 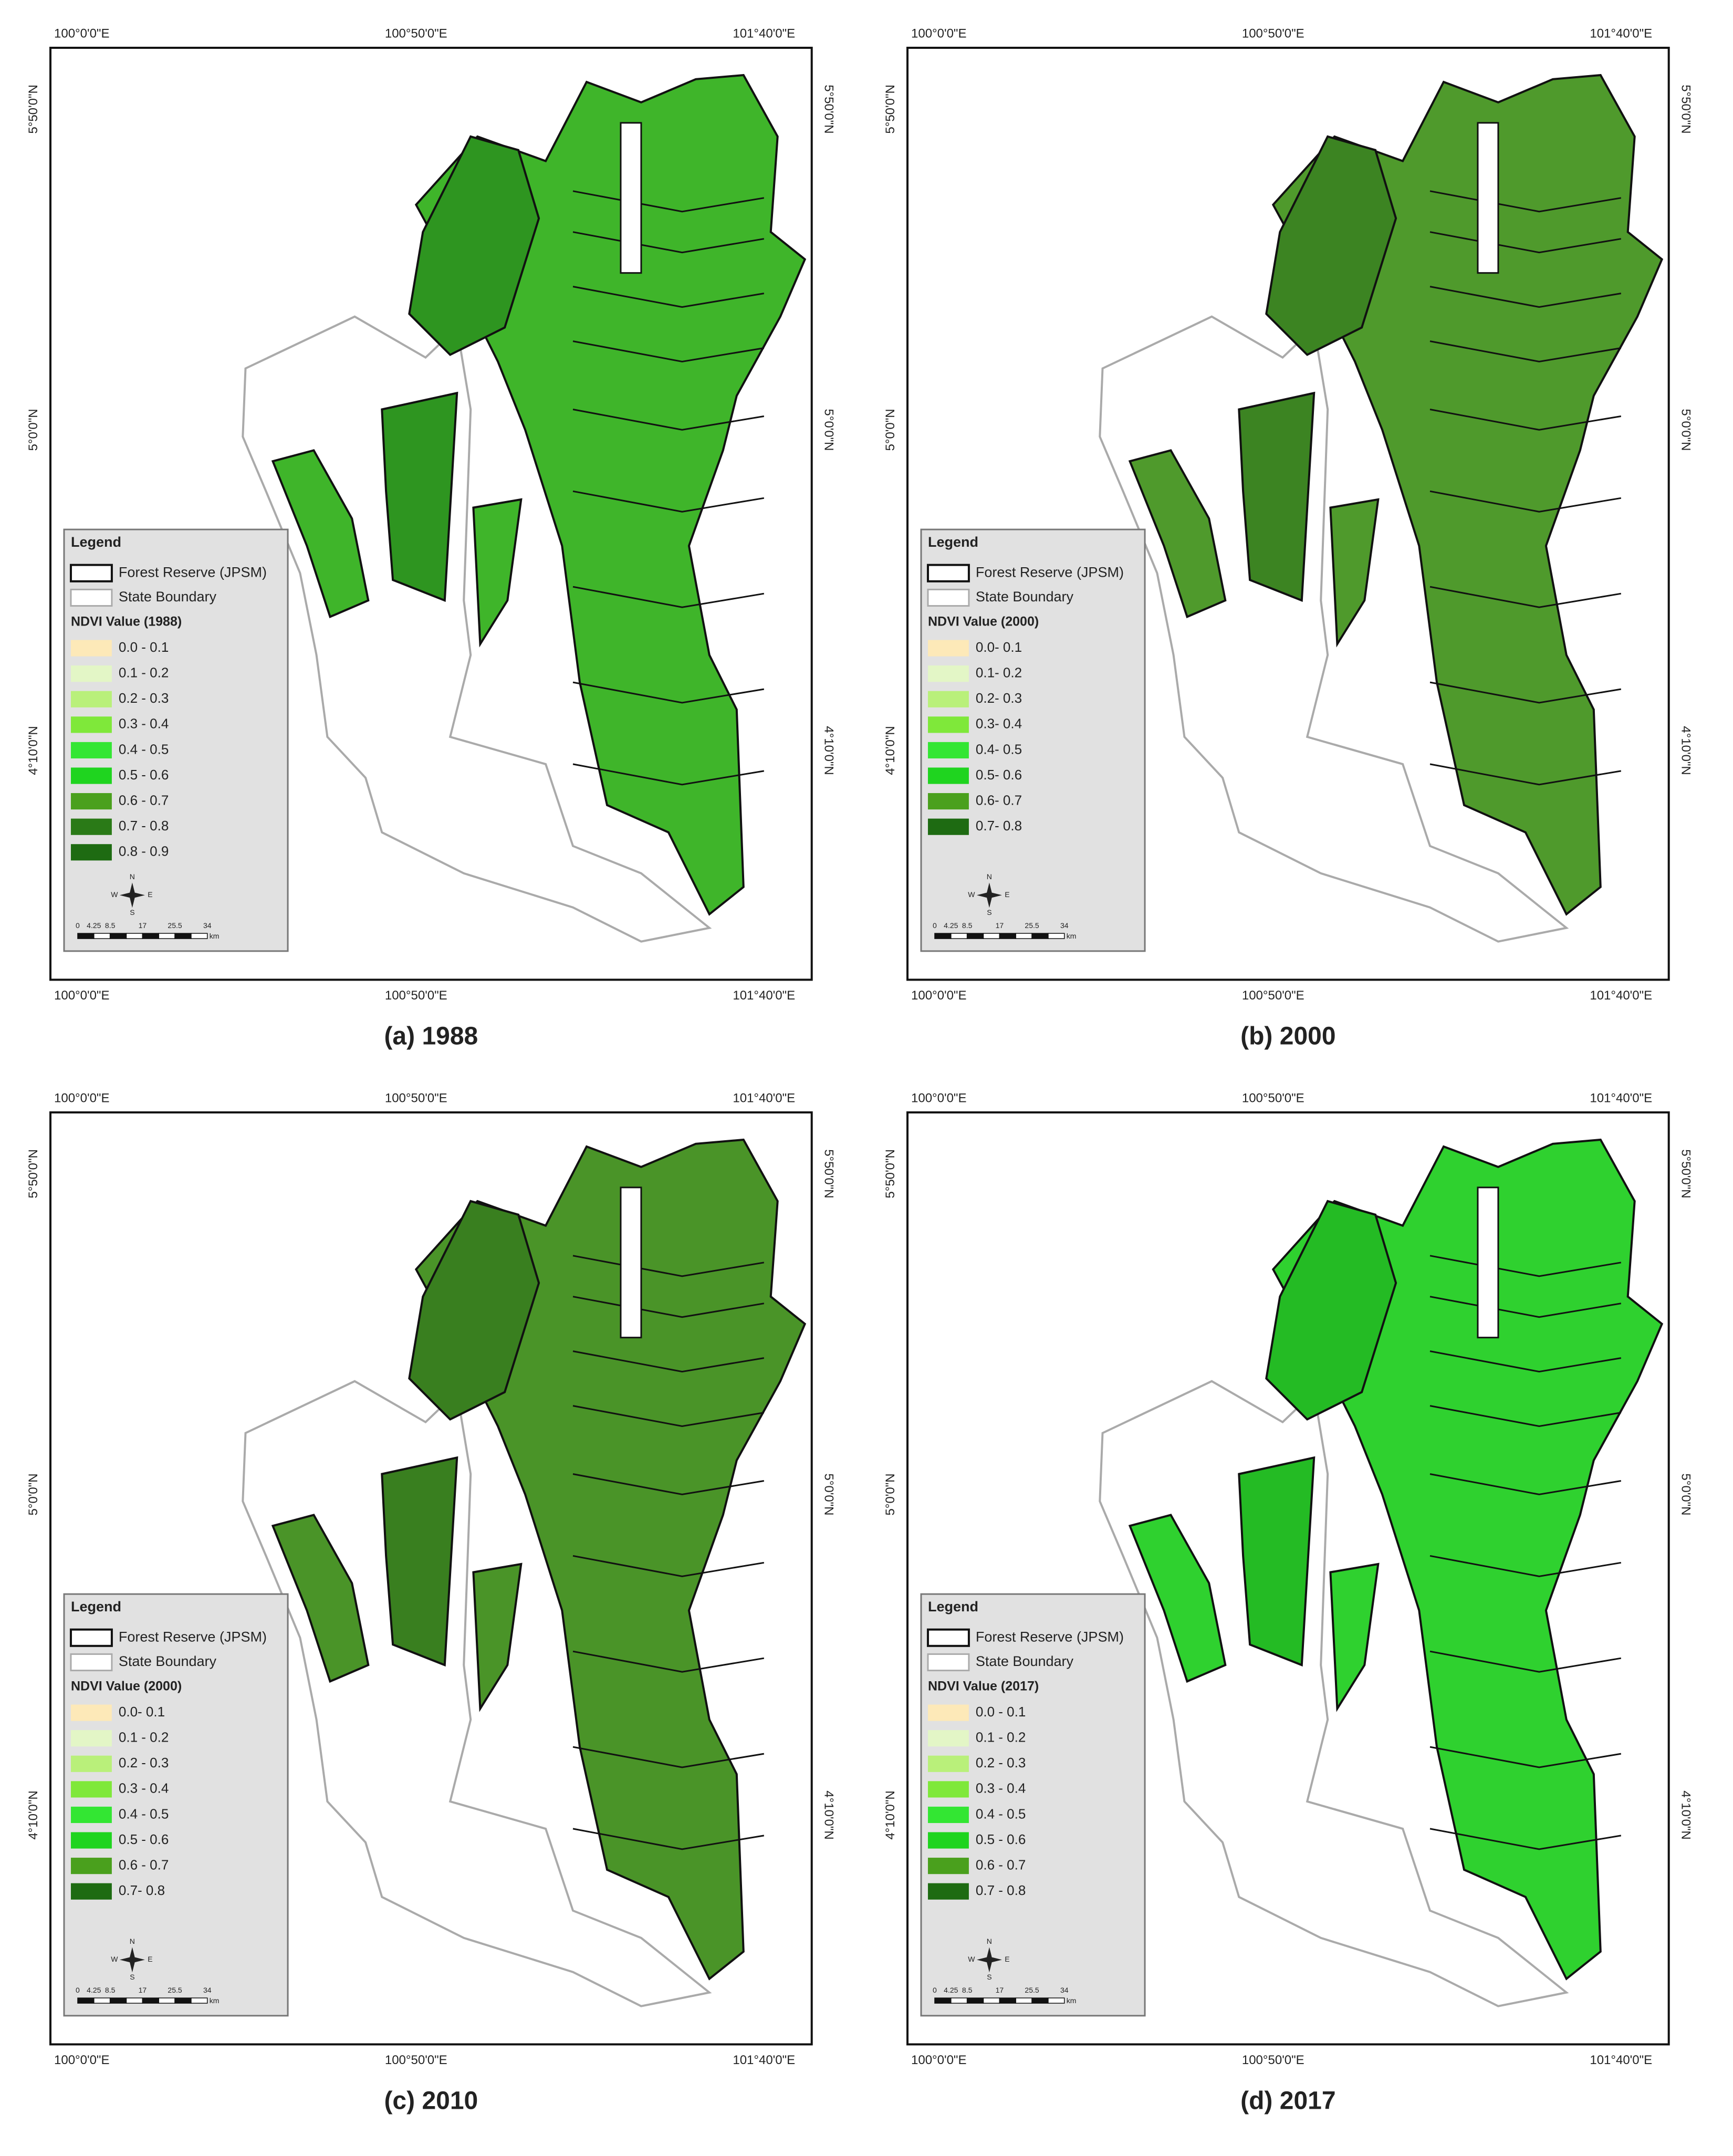 I want to click on legend-label: 0.5 - 0.6, so click(x=144, y=1839).